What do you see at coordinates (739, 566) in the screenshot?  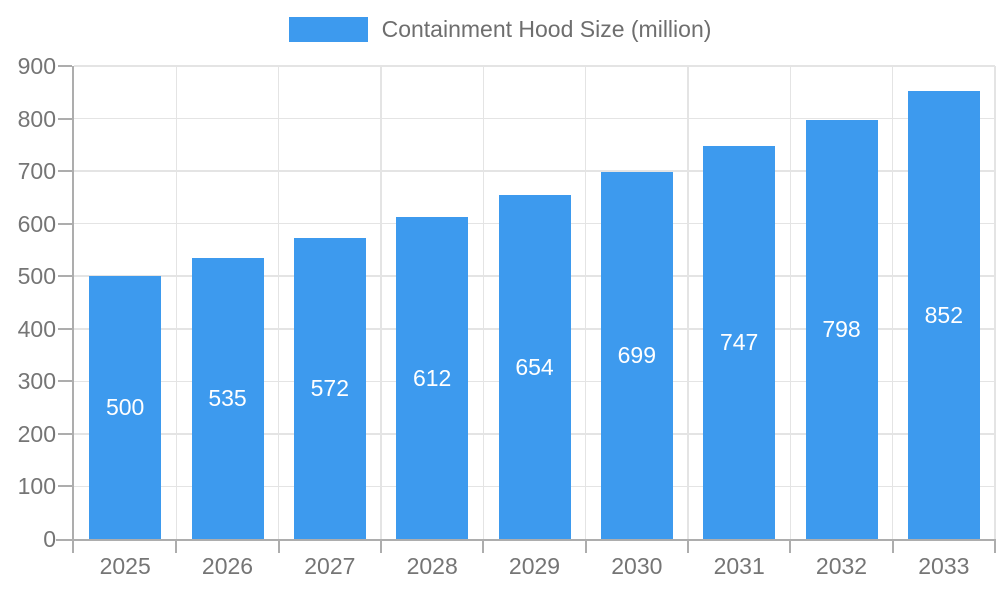 I see `x-tick-label: 2031` at bounding box center [739, 566].